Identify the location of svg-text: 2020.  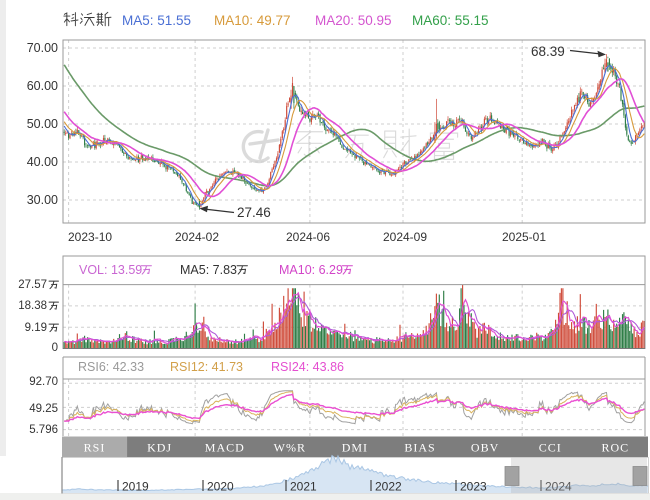
(220, 487).